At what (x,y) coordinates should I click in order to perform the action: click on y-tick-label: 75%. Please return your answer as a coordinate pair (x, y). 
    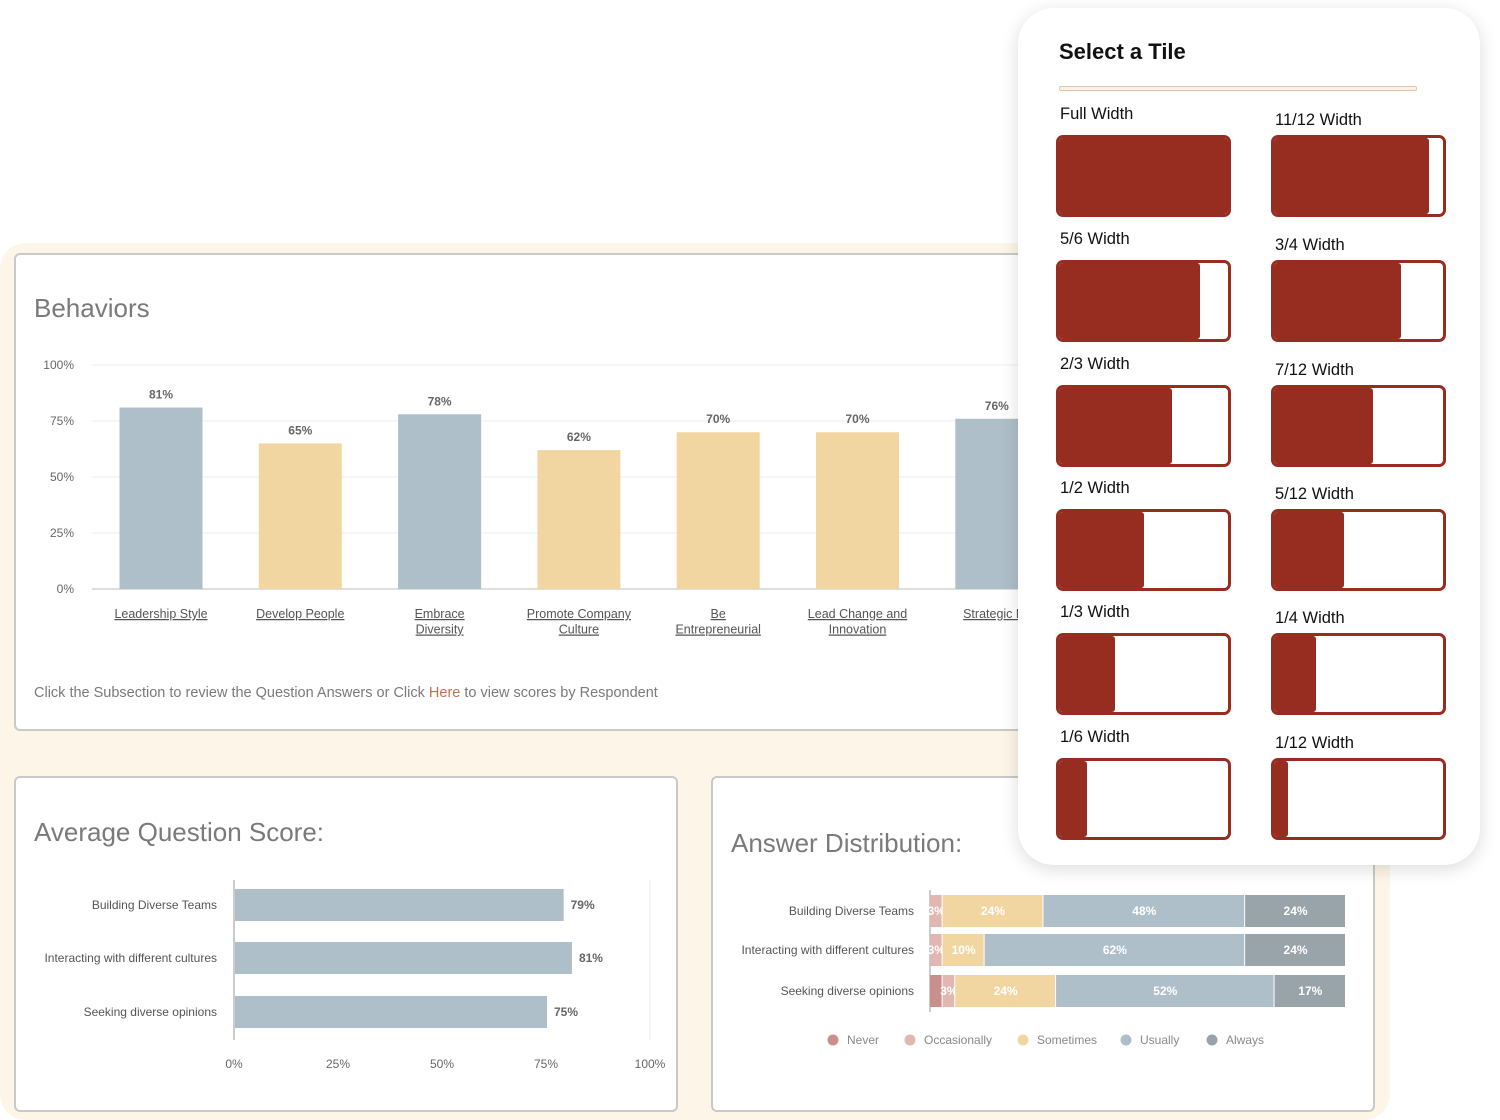
    Looking at the image, I should click on (62, 421).